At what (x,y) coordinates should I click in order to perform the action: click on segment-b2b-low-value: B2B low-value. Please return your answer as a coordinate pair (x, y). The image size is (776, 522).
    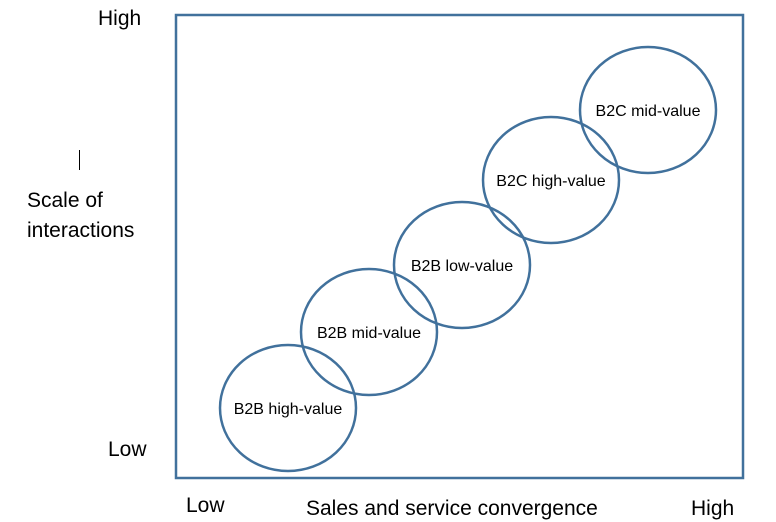
    Looking at the image, I should click on (462, 265).